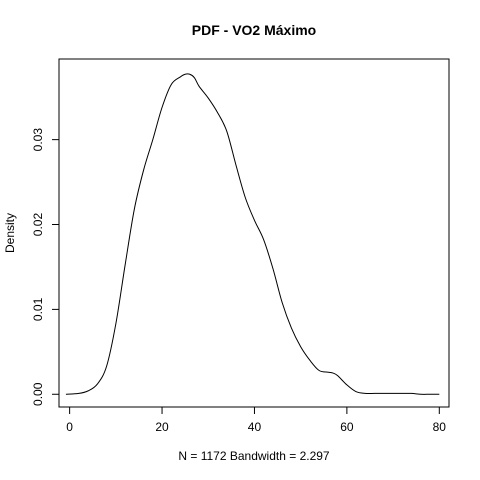 The image size is (480, 480). Describe the element at coordinates (255, 427) in the screenshot. I see `x-tick-label: 40` at that location.